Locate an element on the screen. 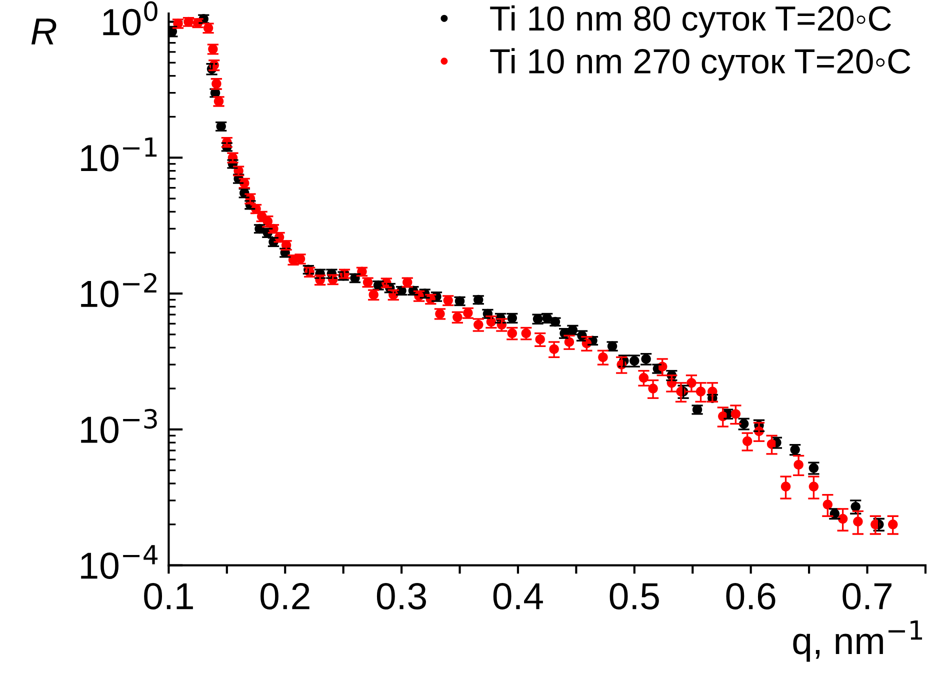 Image resolution: width=932 pixels, height=677 pixels. legend-label: Ti 10 nm 80 суток T=20◦C is located at coordinates (690, 21).